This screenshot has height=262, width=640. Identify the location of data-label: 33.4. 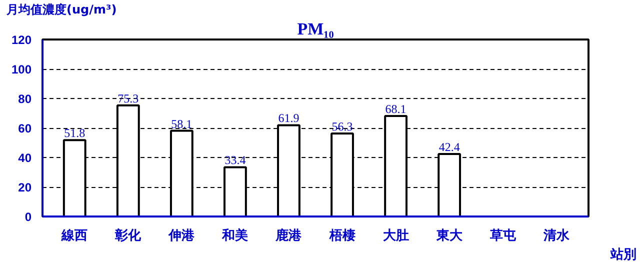
(235, 160).